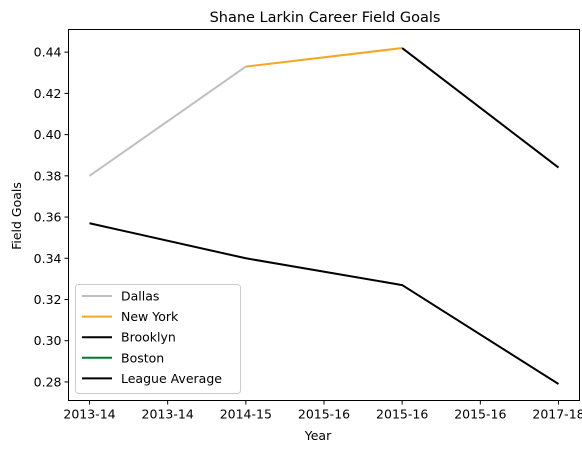  Describe the element at coordinates (171, 378) in the screenshot. I see `legend-label-4: League Average` at that location.